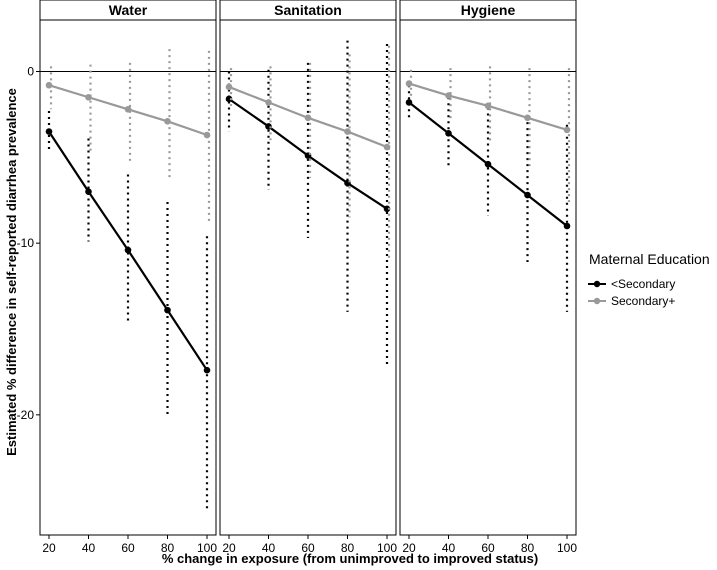  I want to click on y-axis: 0 -10 -20, so click(28, 243).